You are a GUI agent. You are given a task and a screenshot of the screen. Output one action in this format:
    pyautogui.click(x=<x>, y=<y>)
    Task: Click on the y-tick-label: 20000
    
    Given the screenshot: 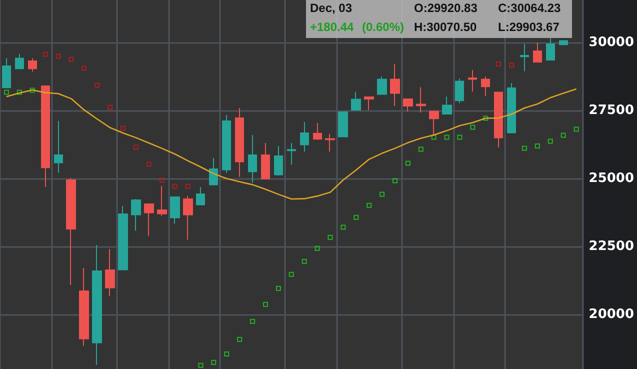 What is the action you would take?
    pyautogui.click(x=611, y=314)
    